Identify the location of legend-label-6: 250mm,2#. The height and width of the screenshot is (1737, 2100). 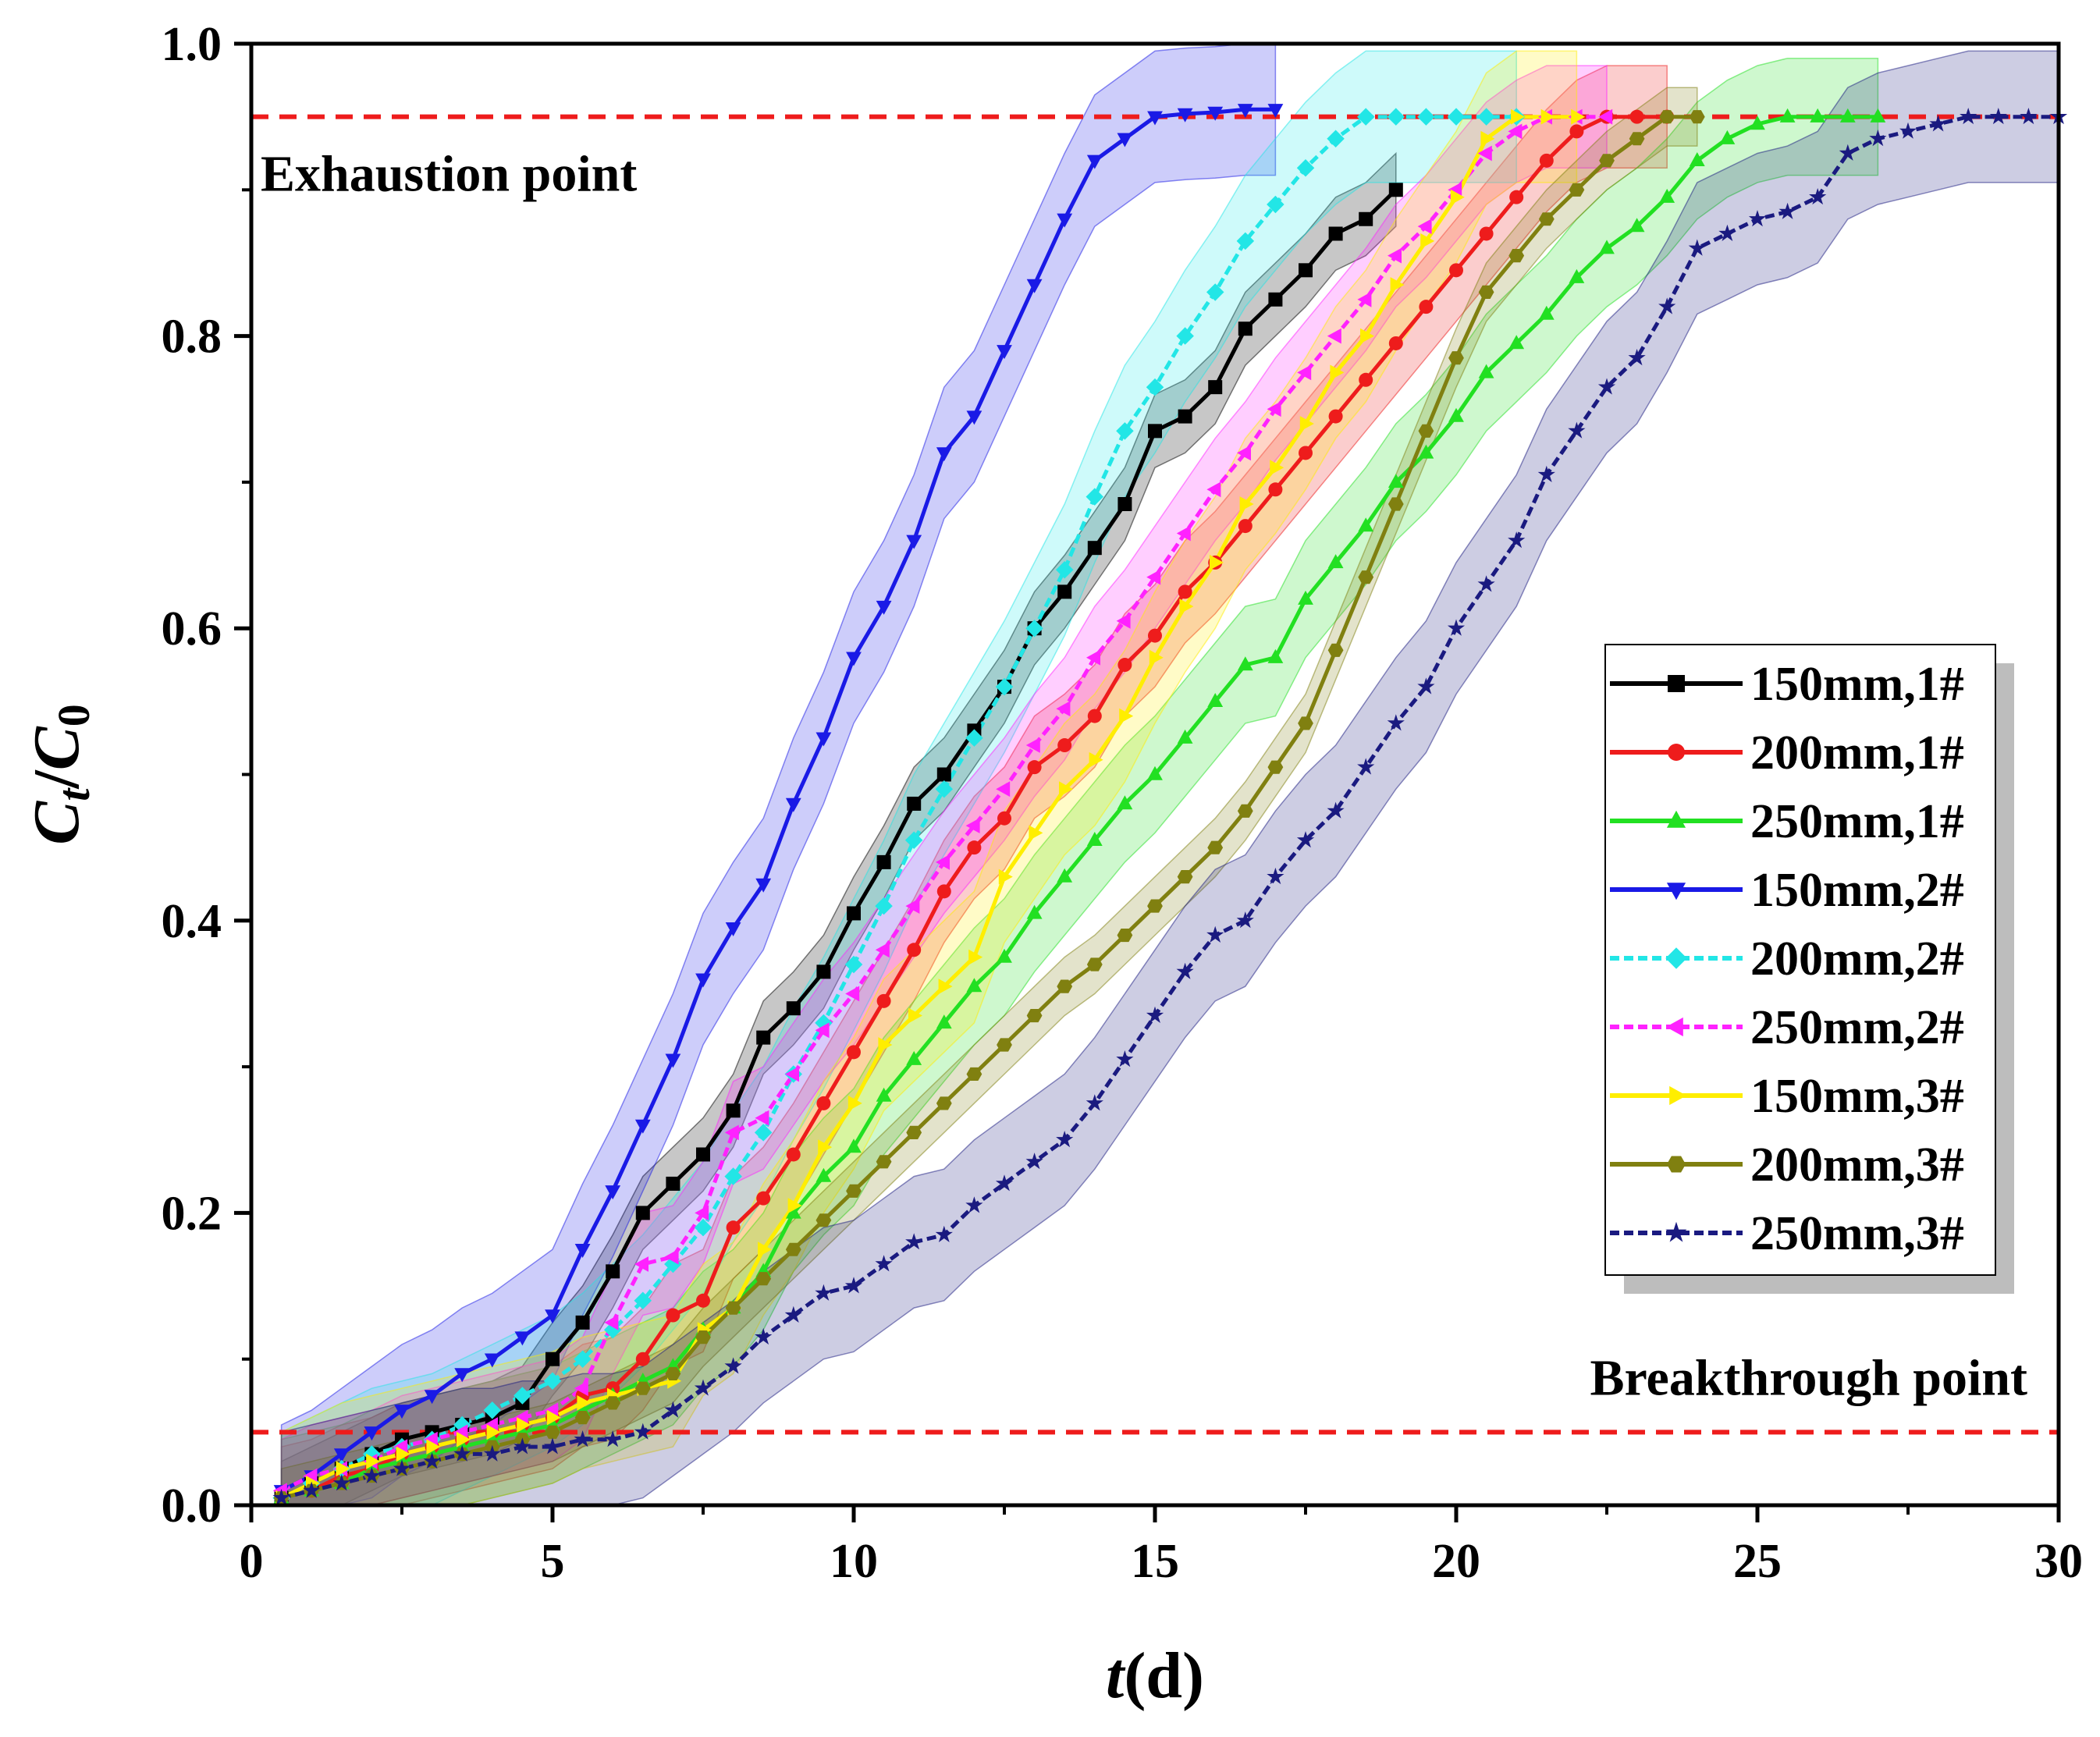
(1857, 1027).